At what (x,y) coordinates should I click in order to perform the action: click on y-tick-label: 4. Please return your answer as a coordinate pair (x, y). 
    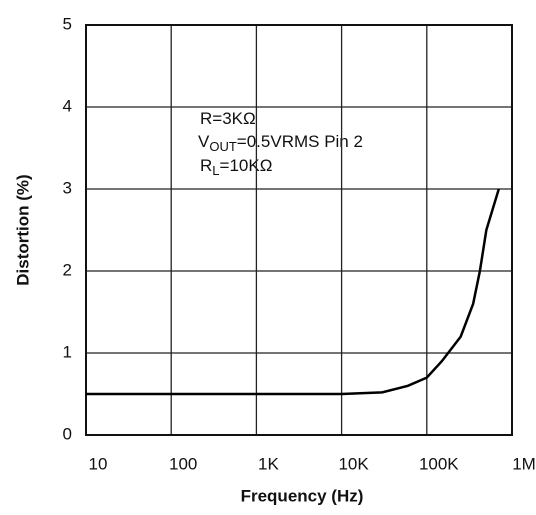
    Looking at the image, I should click on (67, 105).